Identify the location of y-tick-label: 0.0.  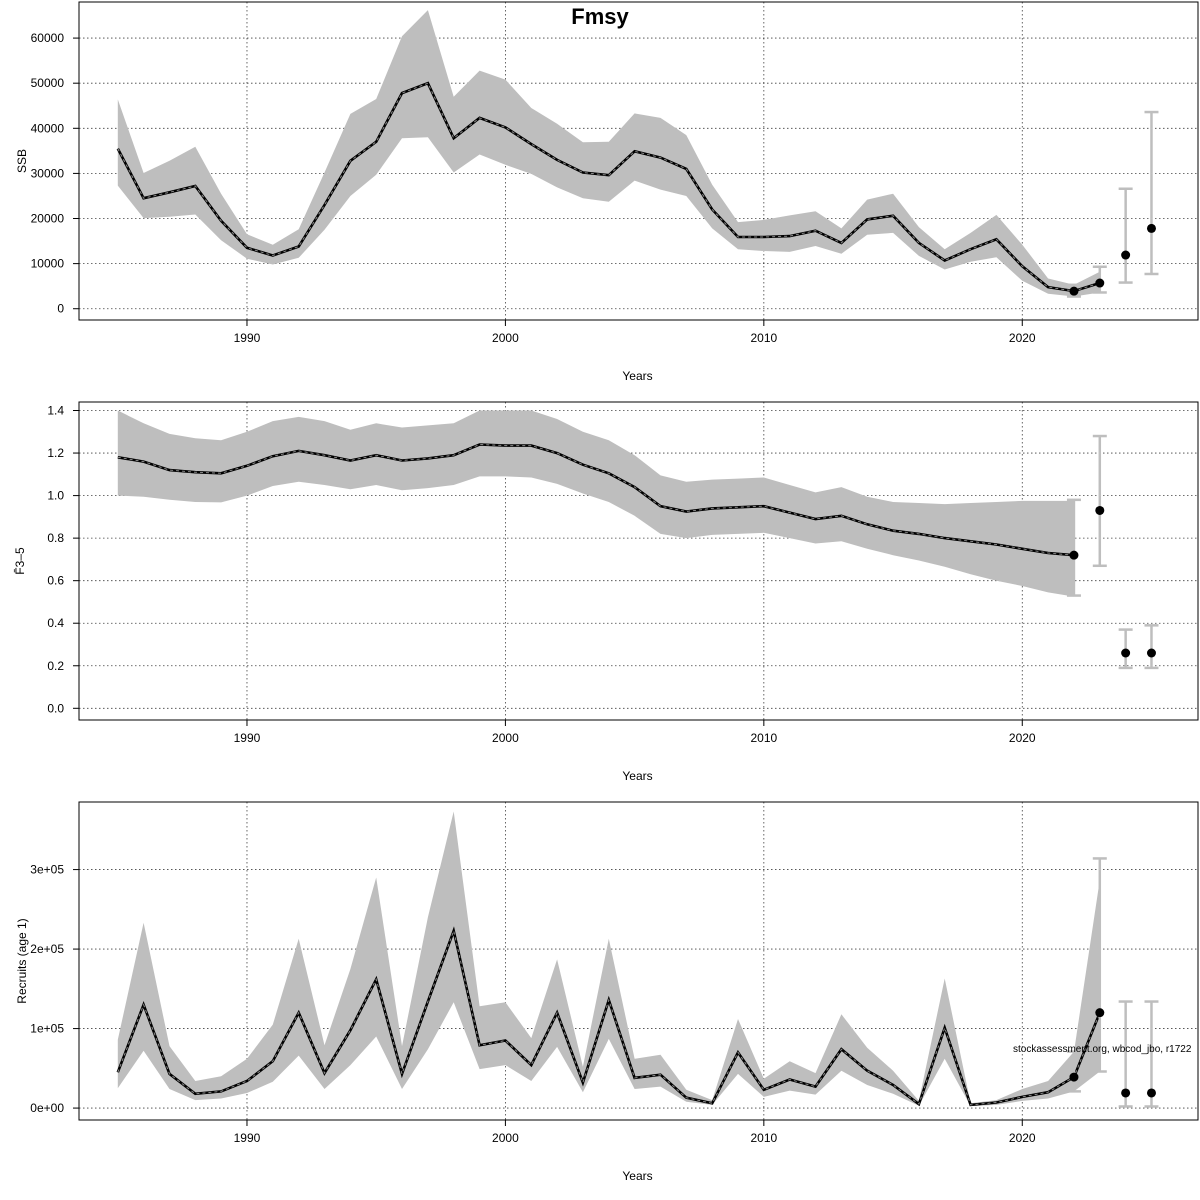
(55, 708).